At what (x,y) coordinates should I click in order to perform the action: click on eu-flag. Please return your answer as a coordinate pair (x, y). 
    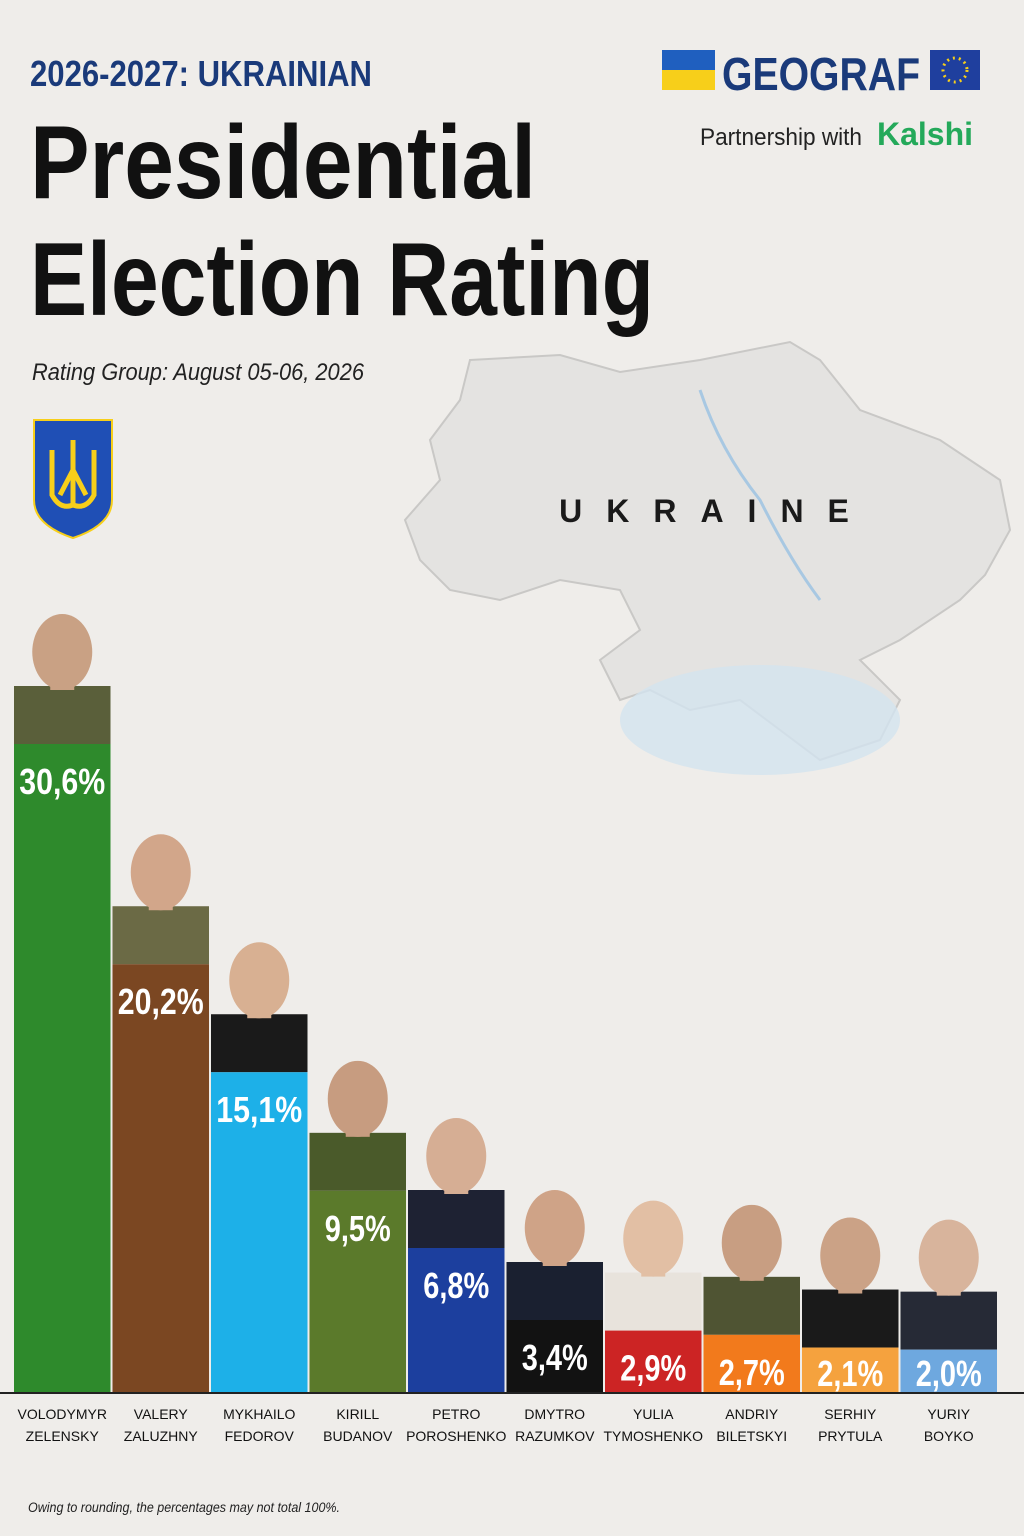
    Looking at the image, I should click on (955, 70).